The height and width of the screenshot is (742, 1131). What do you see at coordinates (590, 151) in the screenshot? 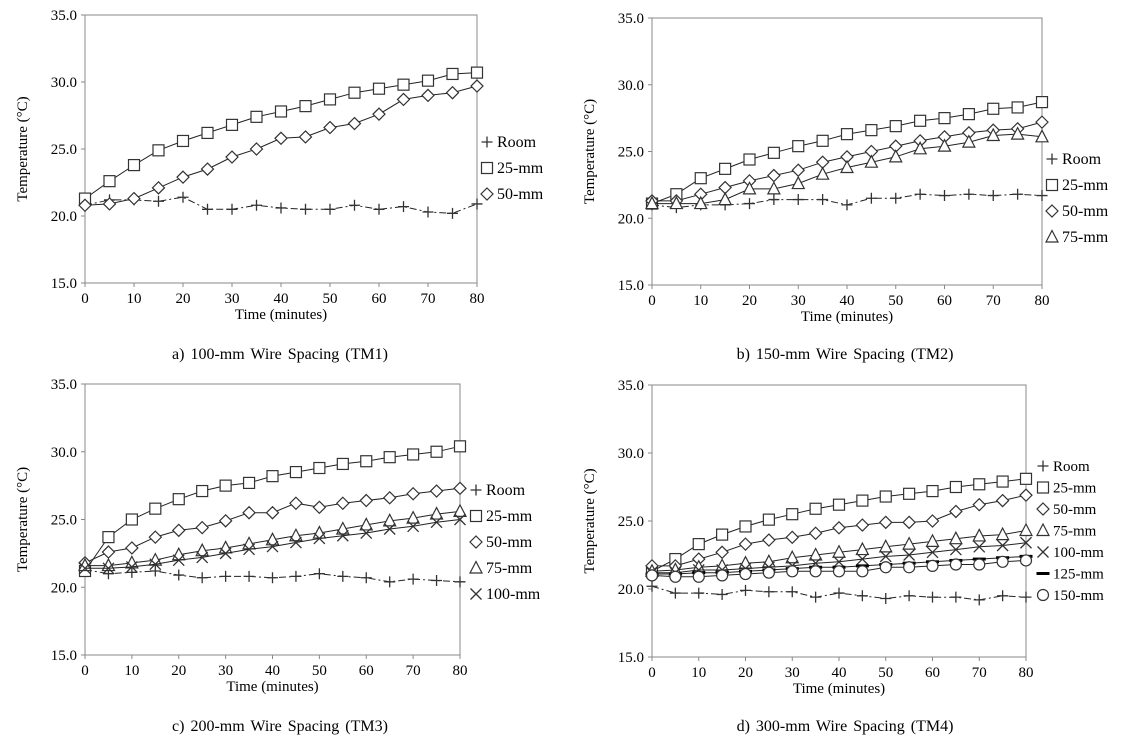
I see `y-axis-label: Temperature (°C)` at bounding box center [590, 151].